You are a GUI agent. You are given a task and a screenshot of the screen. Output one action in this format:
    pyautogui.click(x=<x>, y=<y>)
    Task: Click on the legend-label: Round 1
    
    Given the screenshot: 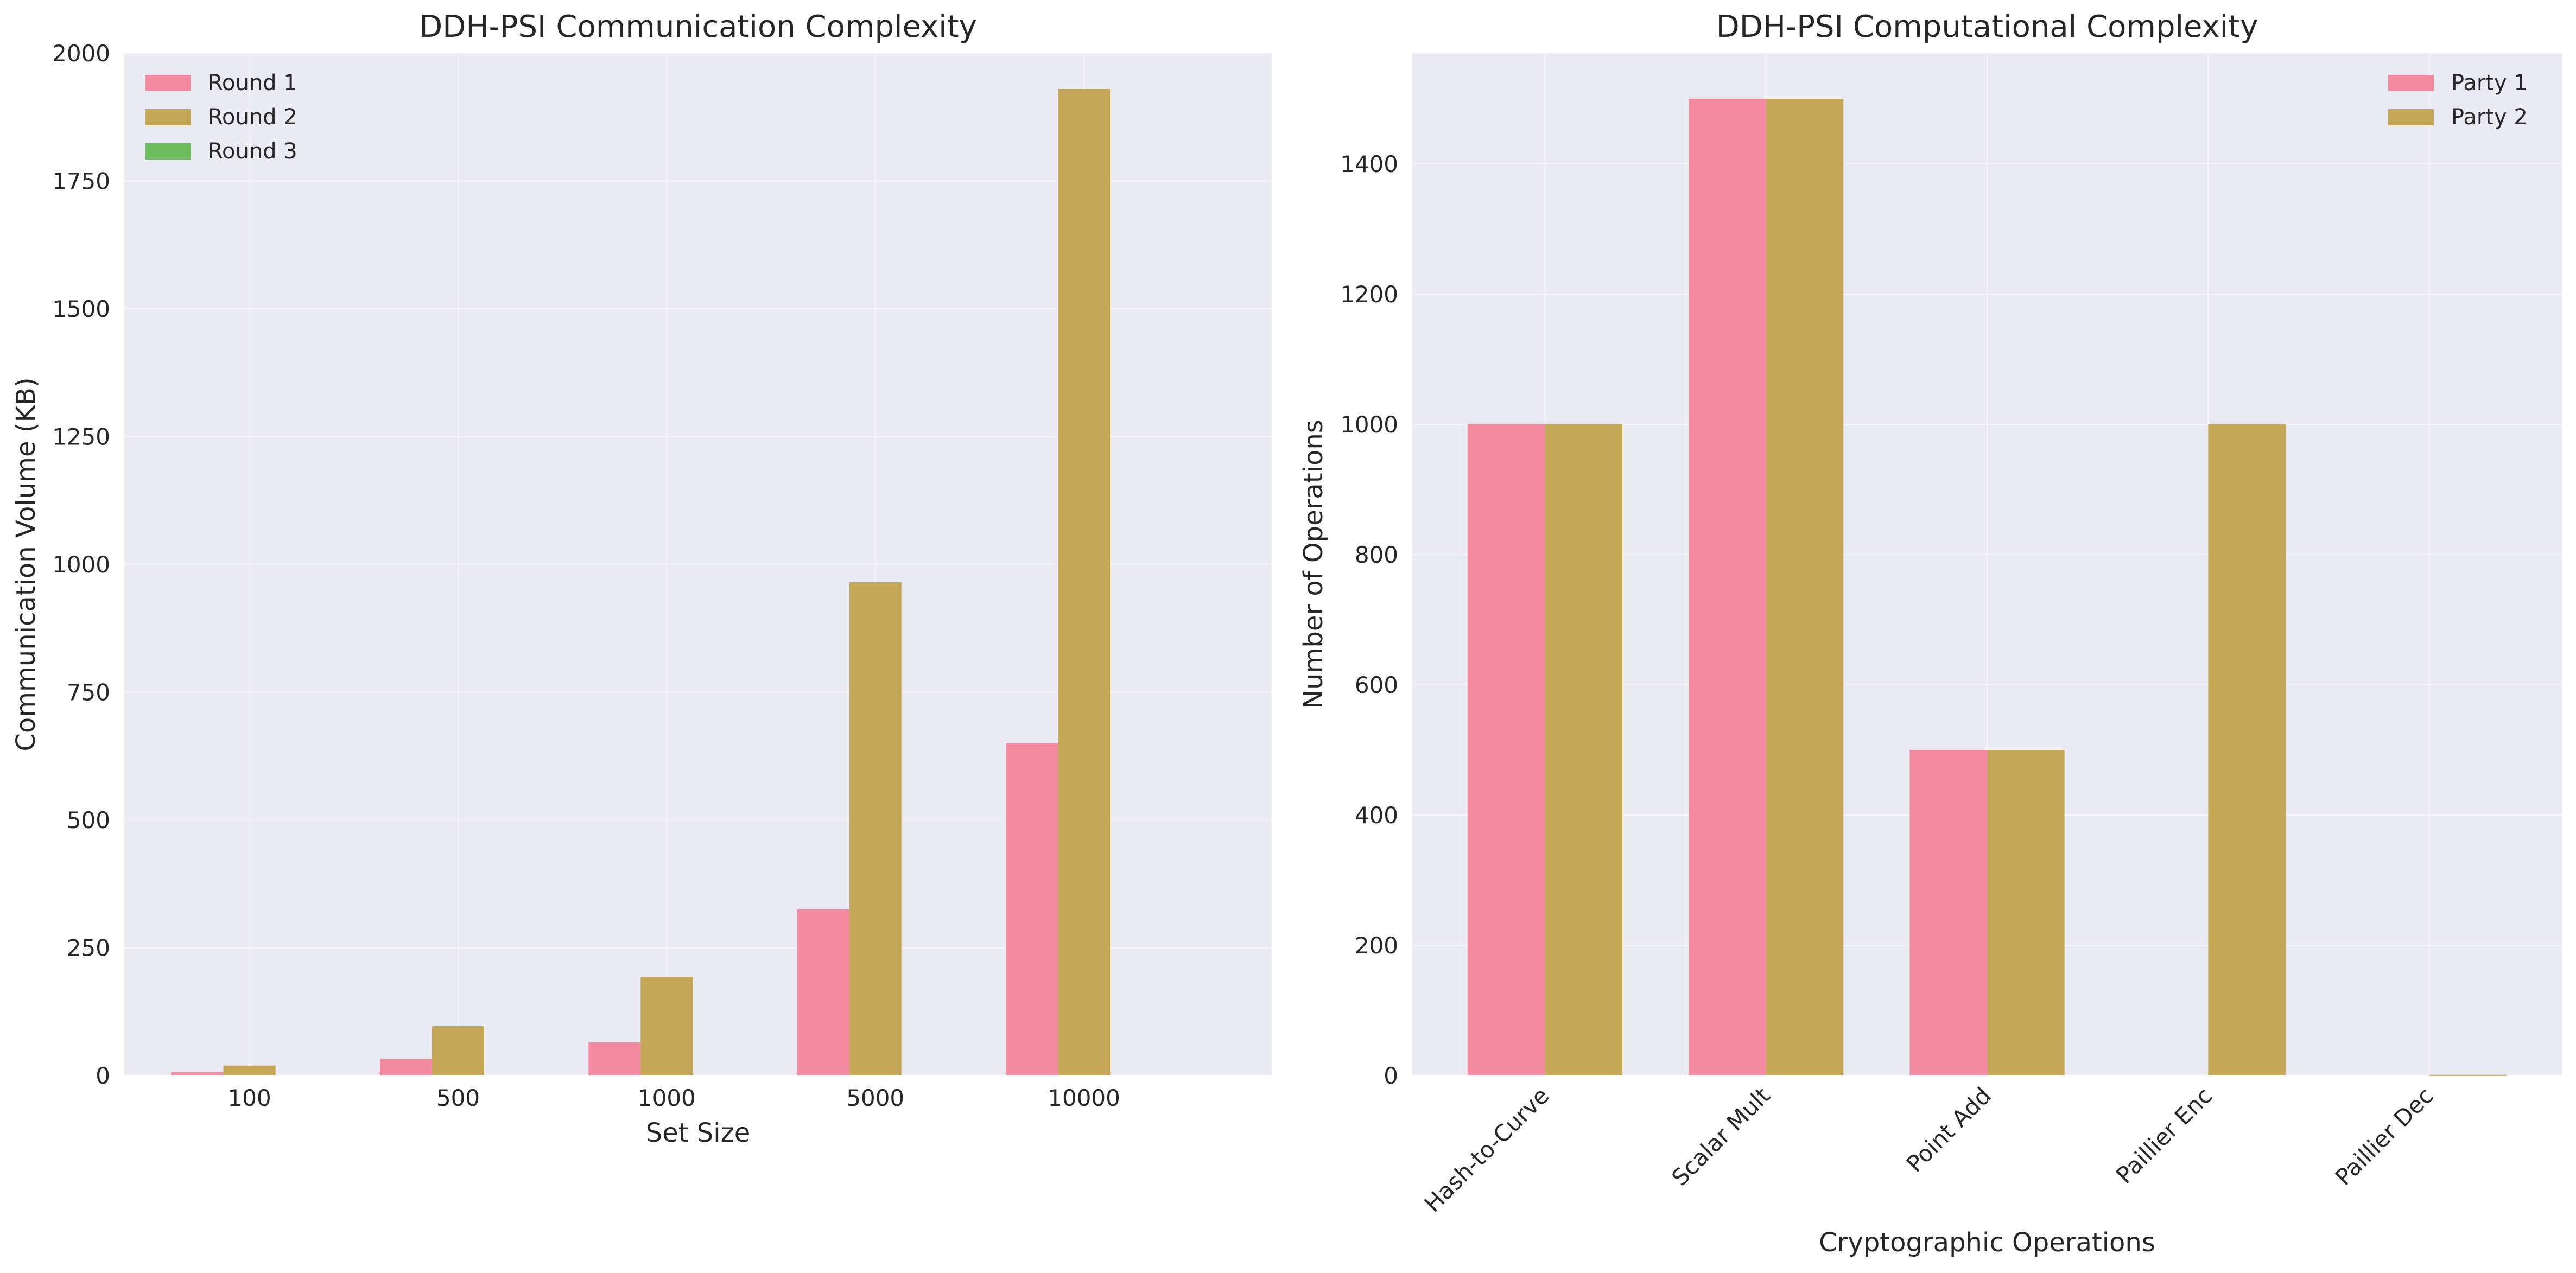 What is the action you would take?
    pyautogui.click(x=253, y=83)
    